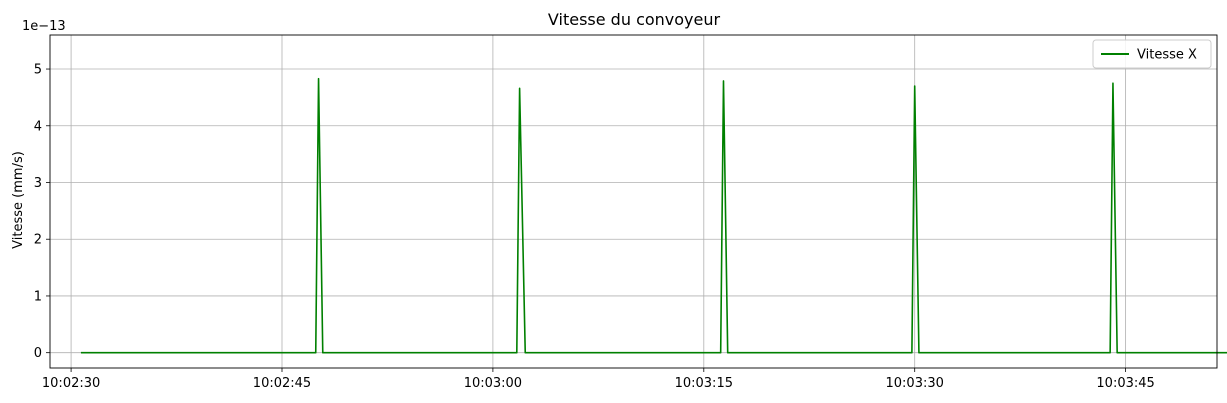 The image size is (1227, 403). Describe the element at coordinates (1125, 383) in the screenshot. I see `x-tick-label: 10:03:45` at that location.